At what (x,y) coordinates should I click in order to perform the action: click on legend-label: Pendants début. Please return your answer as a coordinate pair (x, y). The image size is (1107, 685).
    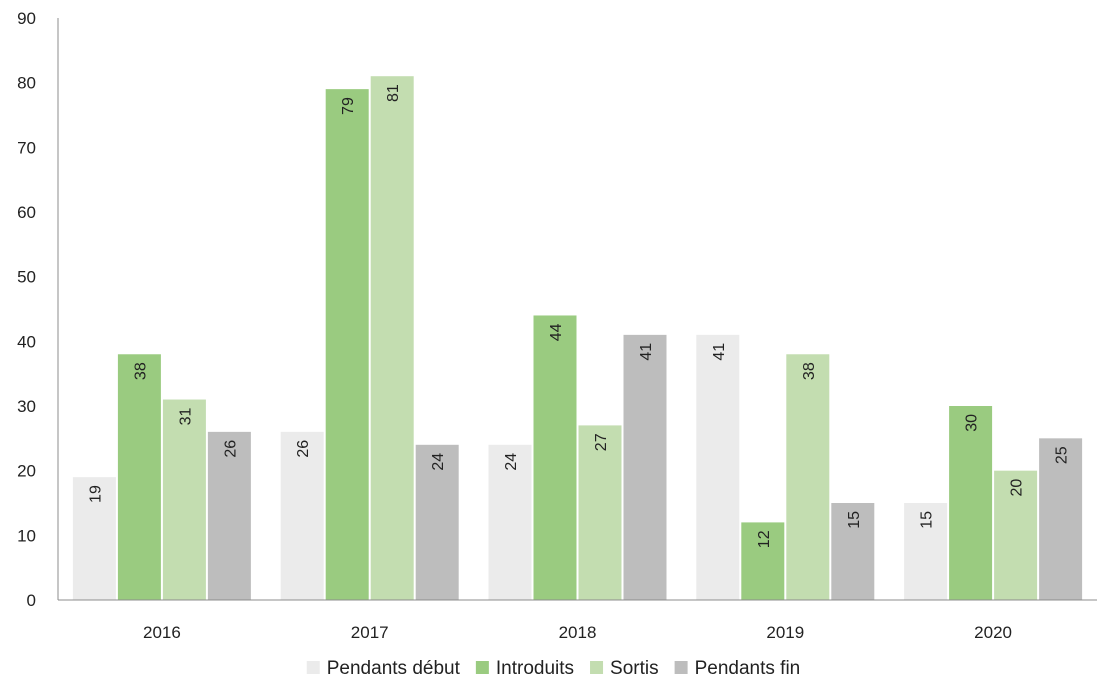
    Looking at the image, I should click on (394, 668).